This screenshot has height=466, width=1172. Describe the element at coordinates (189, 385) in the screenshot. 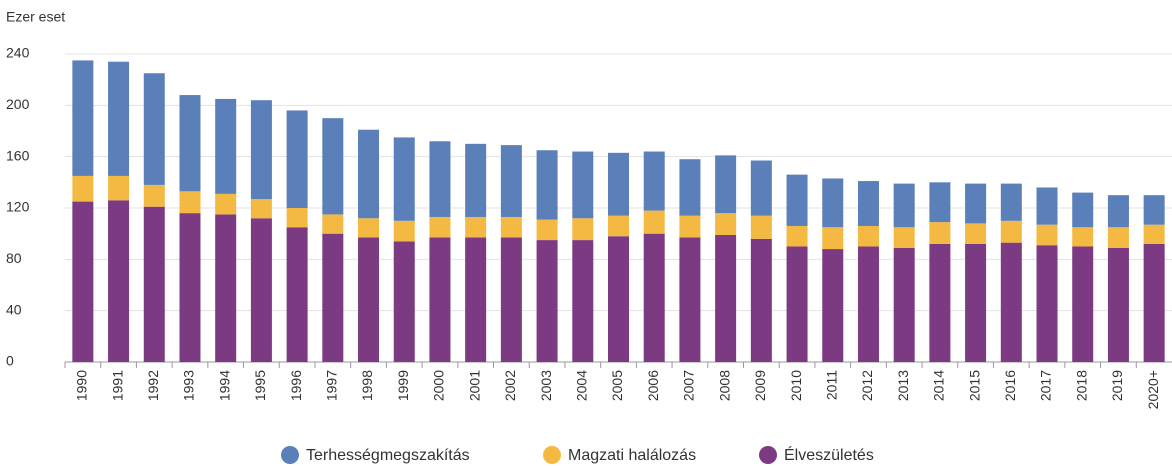

I see `x-tick-label: 1993` at that location.